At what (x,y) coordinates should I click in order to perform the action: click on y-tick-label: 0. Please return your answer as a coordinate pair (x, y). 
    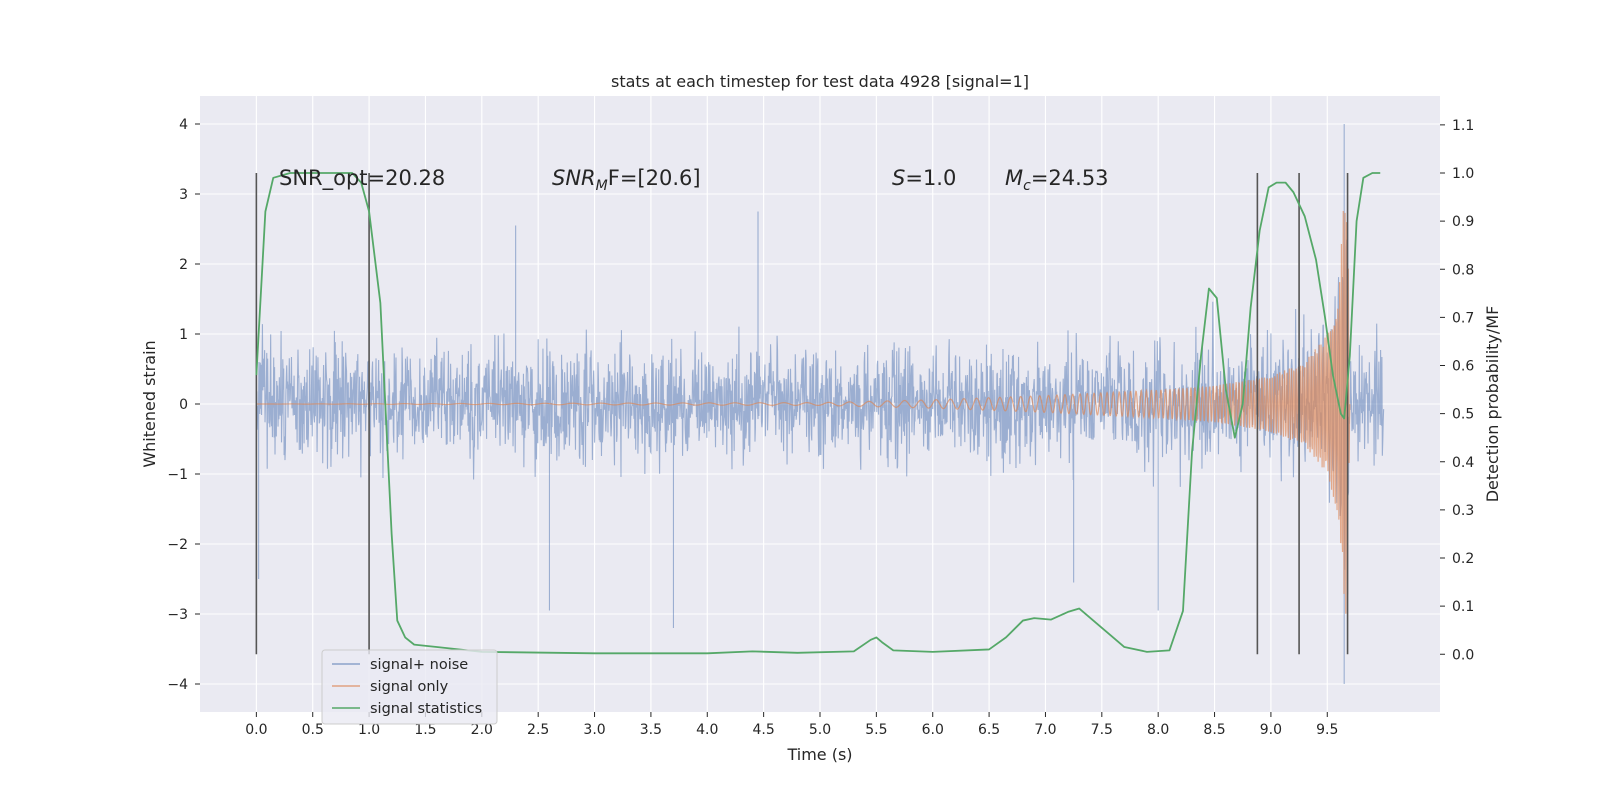
    Looking at the image, I should click on (183, 405).